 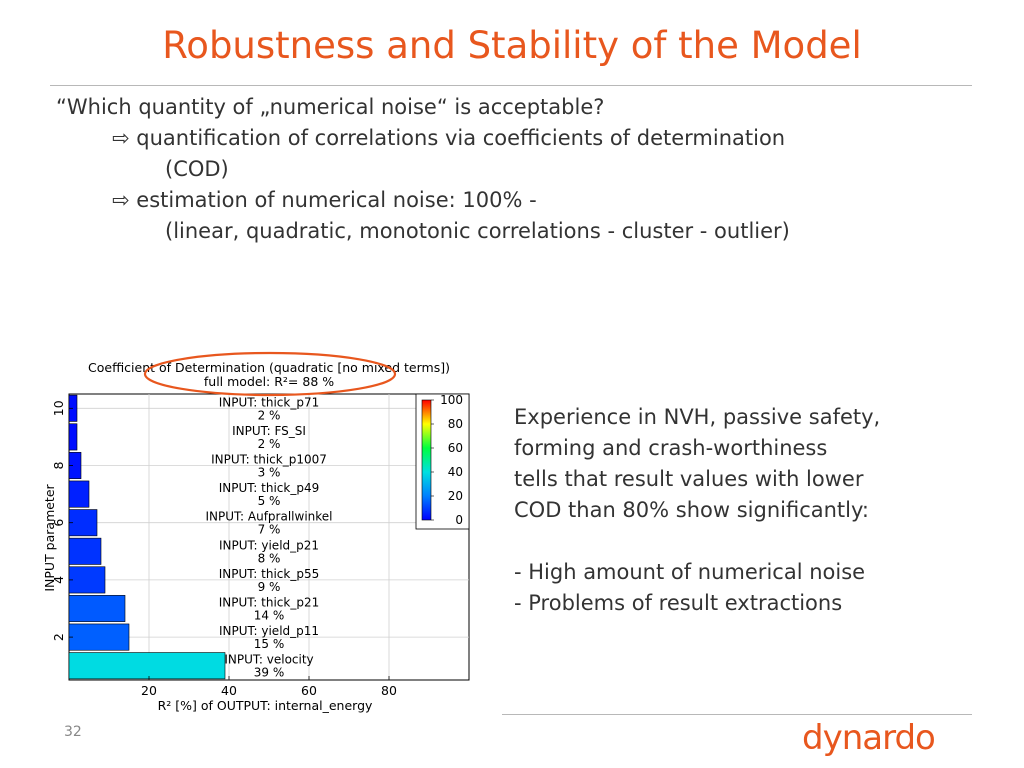 I want to click on chart-subtitle: full model: R²= 88 %, so click(x=269, y=381).